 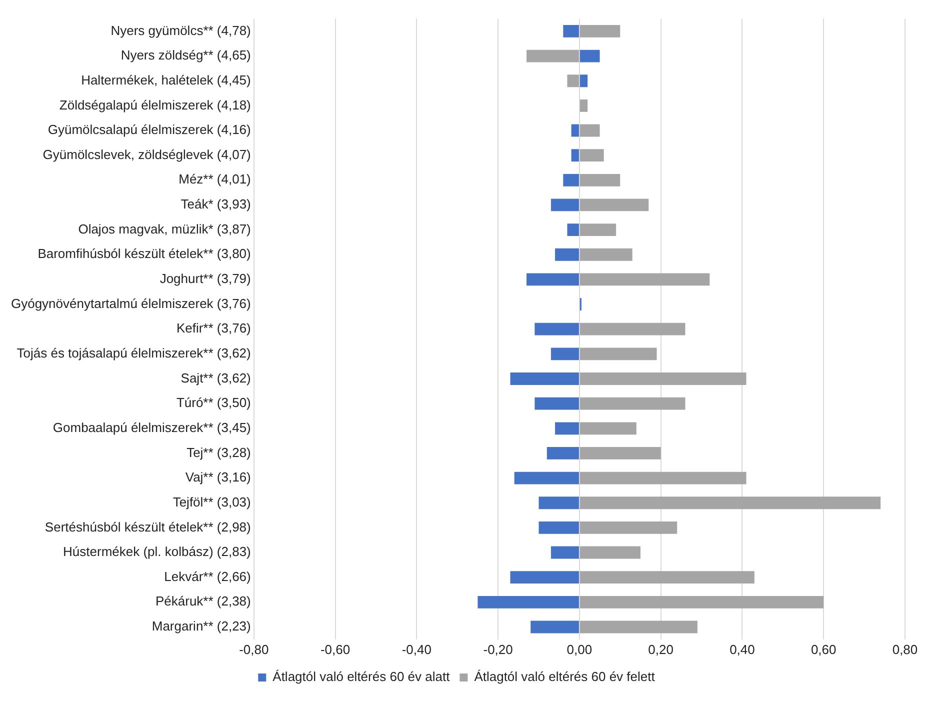 What do you see at coordinates (146, 154) in the screenshot?
I see `y-tick-label: Gyümölcslevek, zöldséglevek (4,07)` at bounding box center [146, 154].